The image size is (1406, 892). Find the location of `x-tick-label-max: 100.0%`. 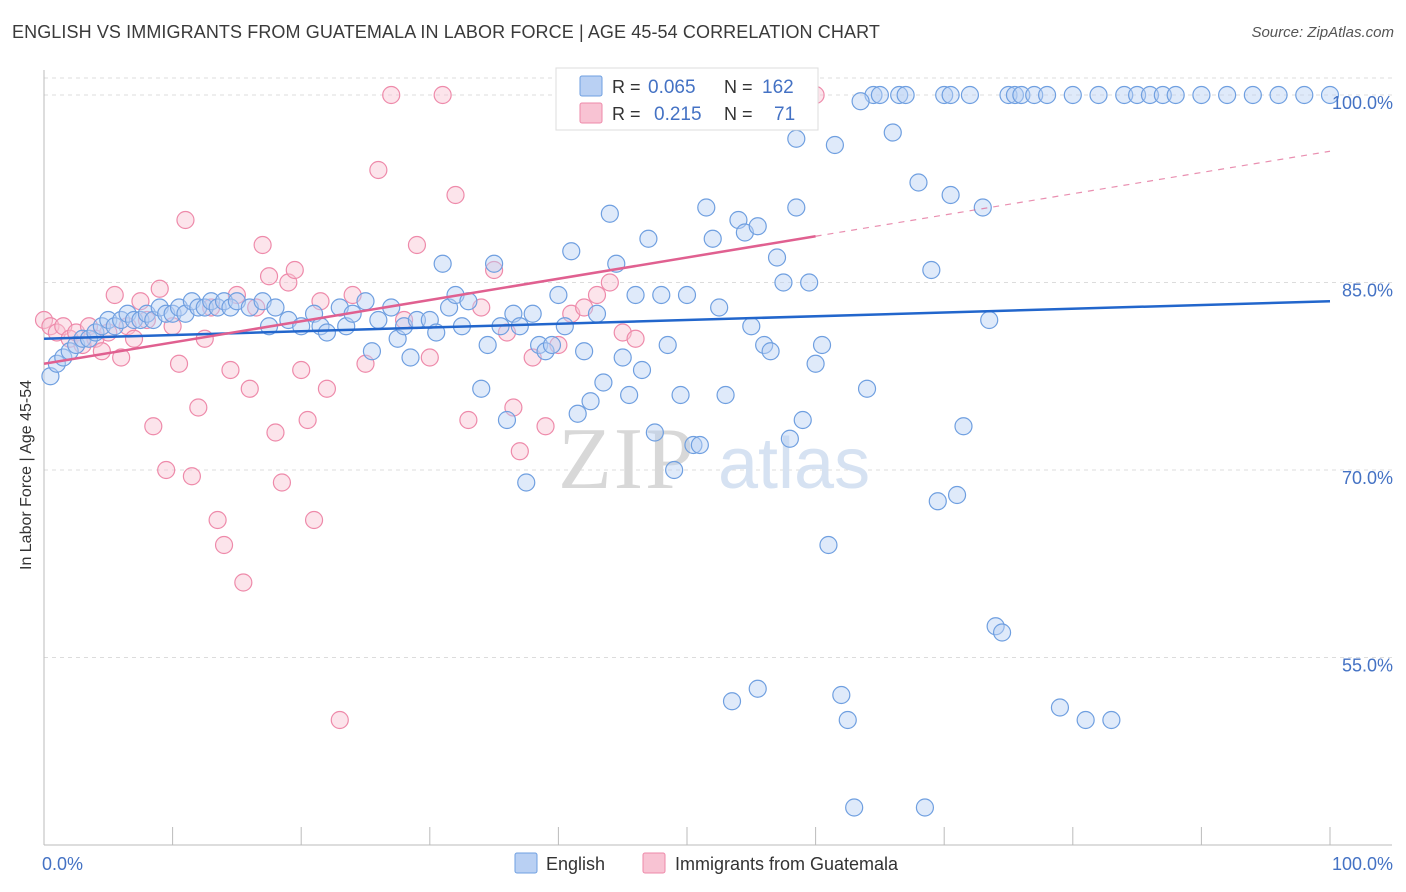

x-tick-label-max: 100.0% is located at coordinates (1362, 864).